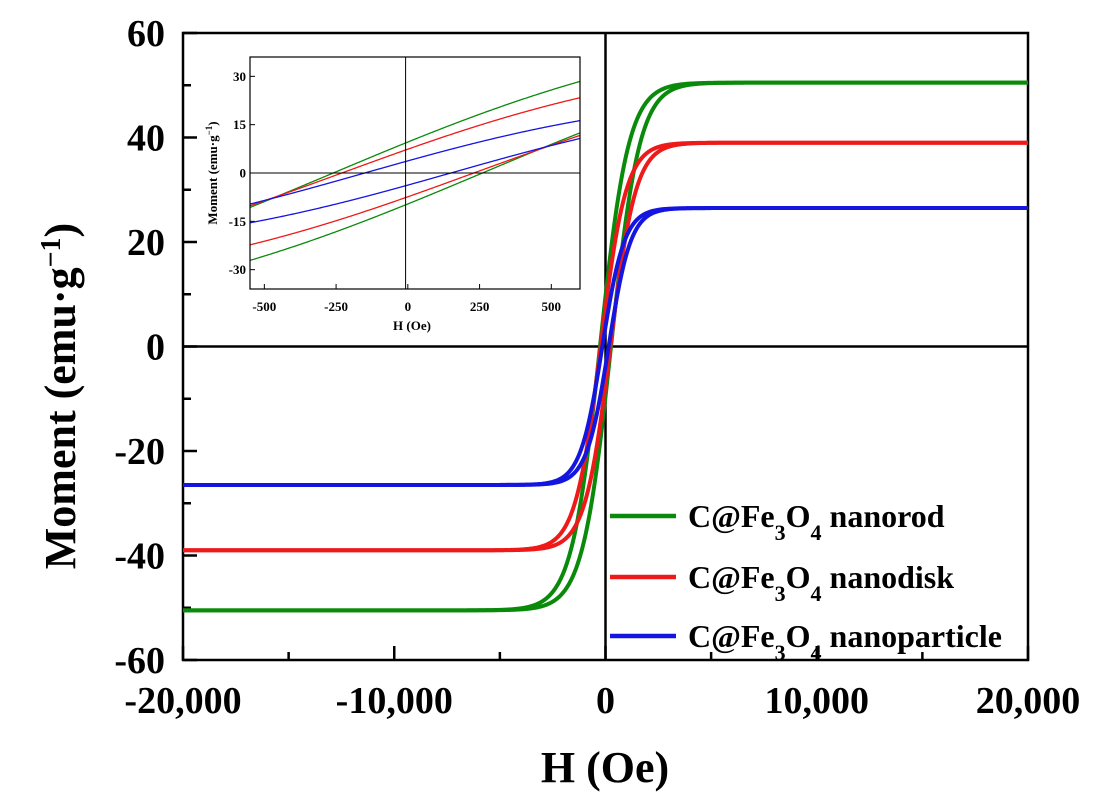 Image resolution: width=1117 pixels, height=804 pixels. Describe the element at coordinates (264, 306) in the screenshot. I see `inset-x-tick-label: -500` at that location.